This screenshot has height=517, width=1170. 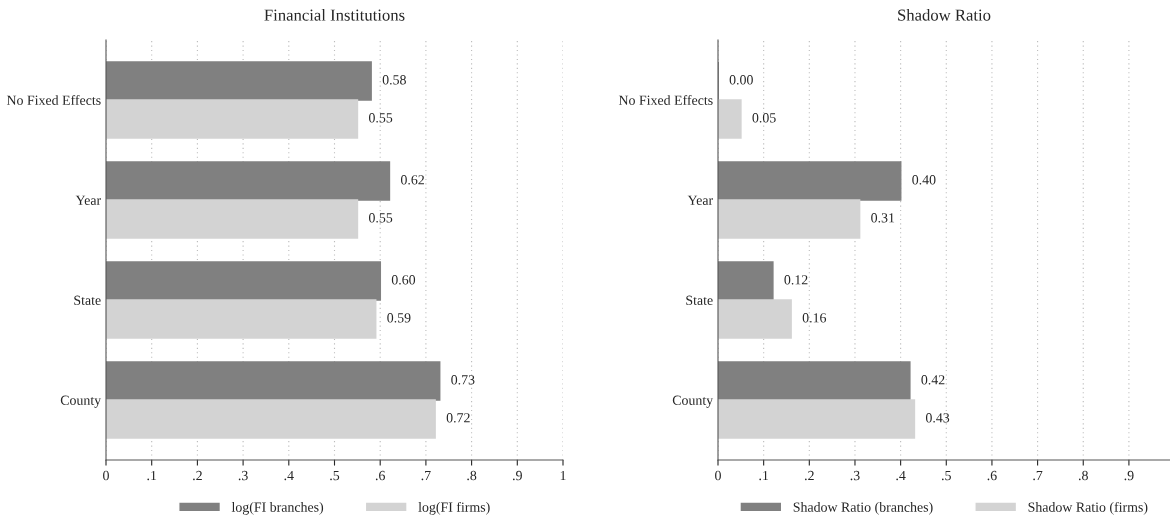 I want to click on legend-label: Shadow Ratio (firms), so click(x=1088, y=508).